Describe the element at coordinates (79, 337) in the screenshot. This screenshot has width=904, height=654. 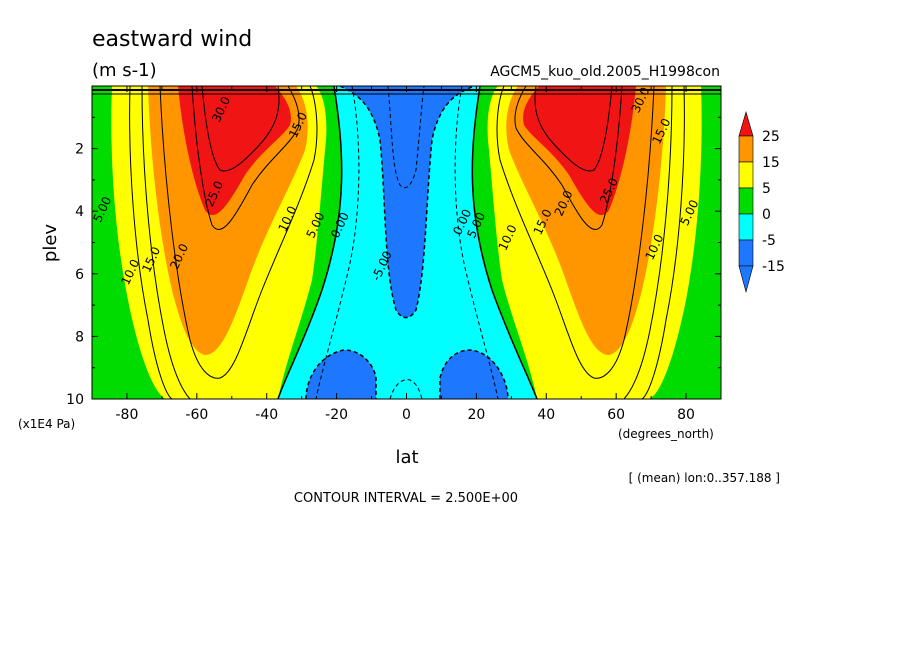
I see `y-tick-label: 8` at that location.